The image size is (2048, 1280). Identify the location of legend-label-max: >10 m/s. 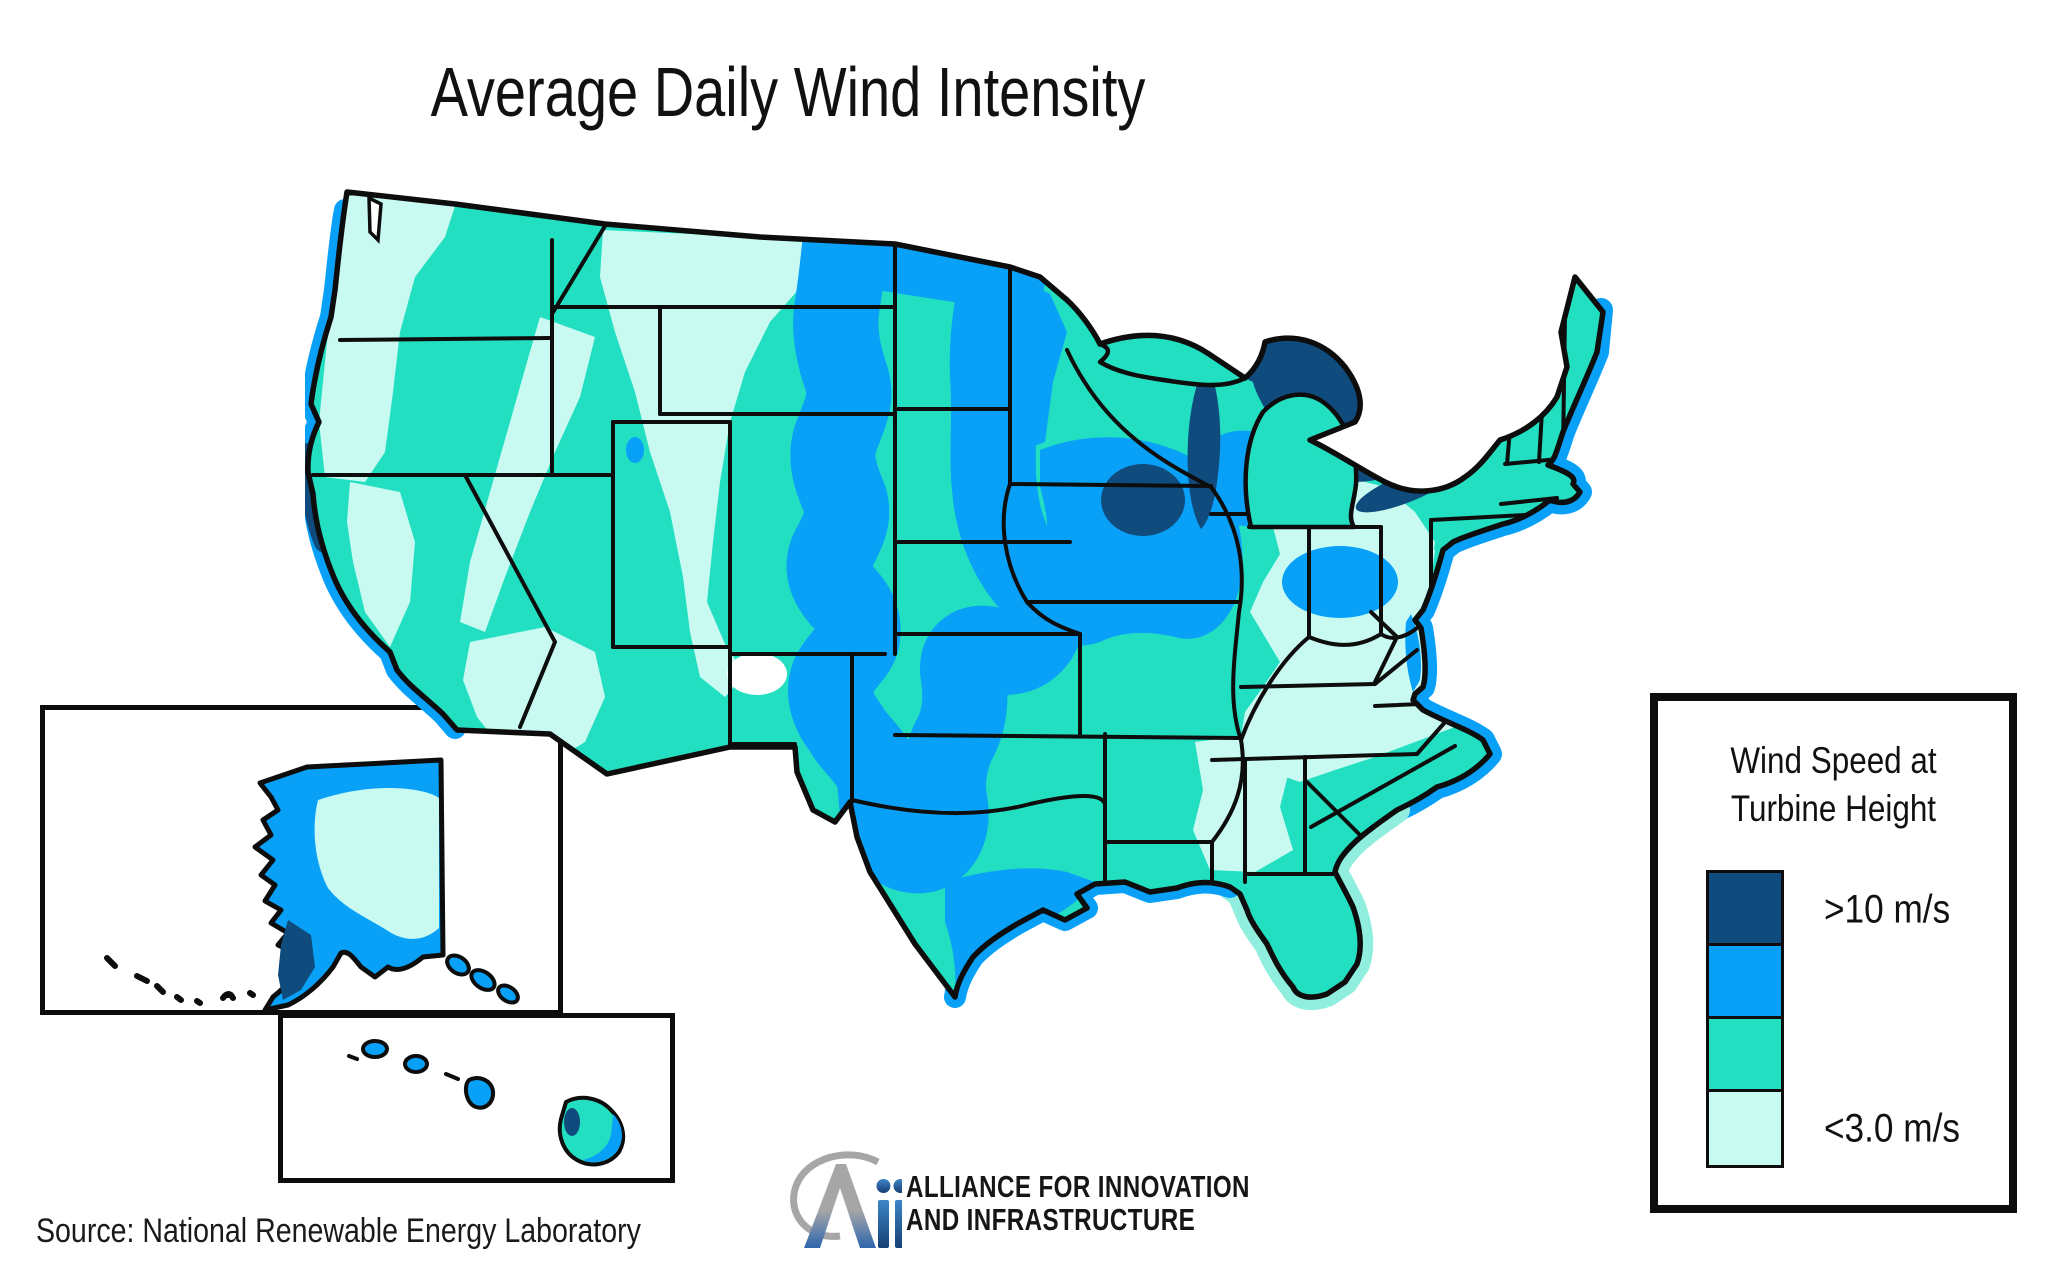
(1887, 909).